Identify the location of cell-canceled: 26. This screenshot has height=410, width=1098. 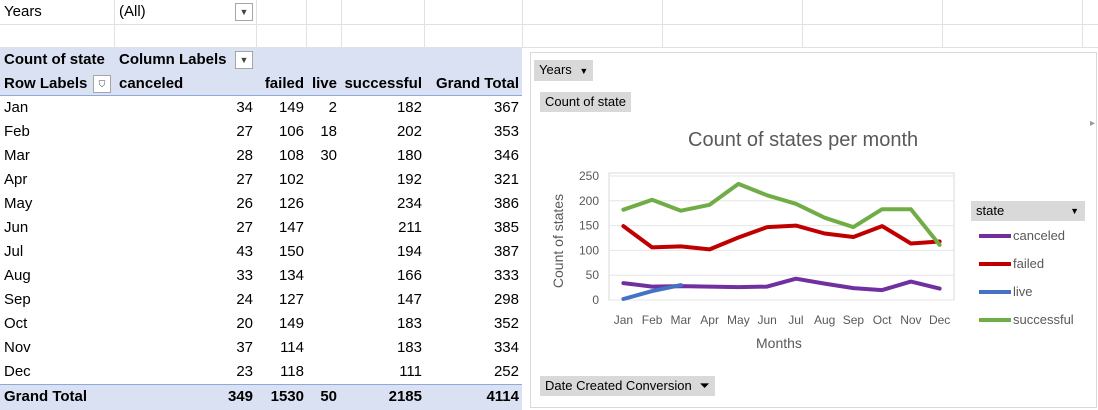
(244, 203).